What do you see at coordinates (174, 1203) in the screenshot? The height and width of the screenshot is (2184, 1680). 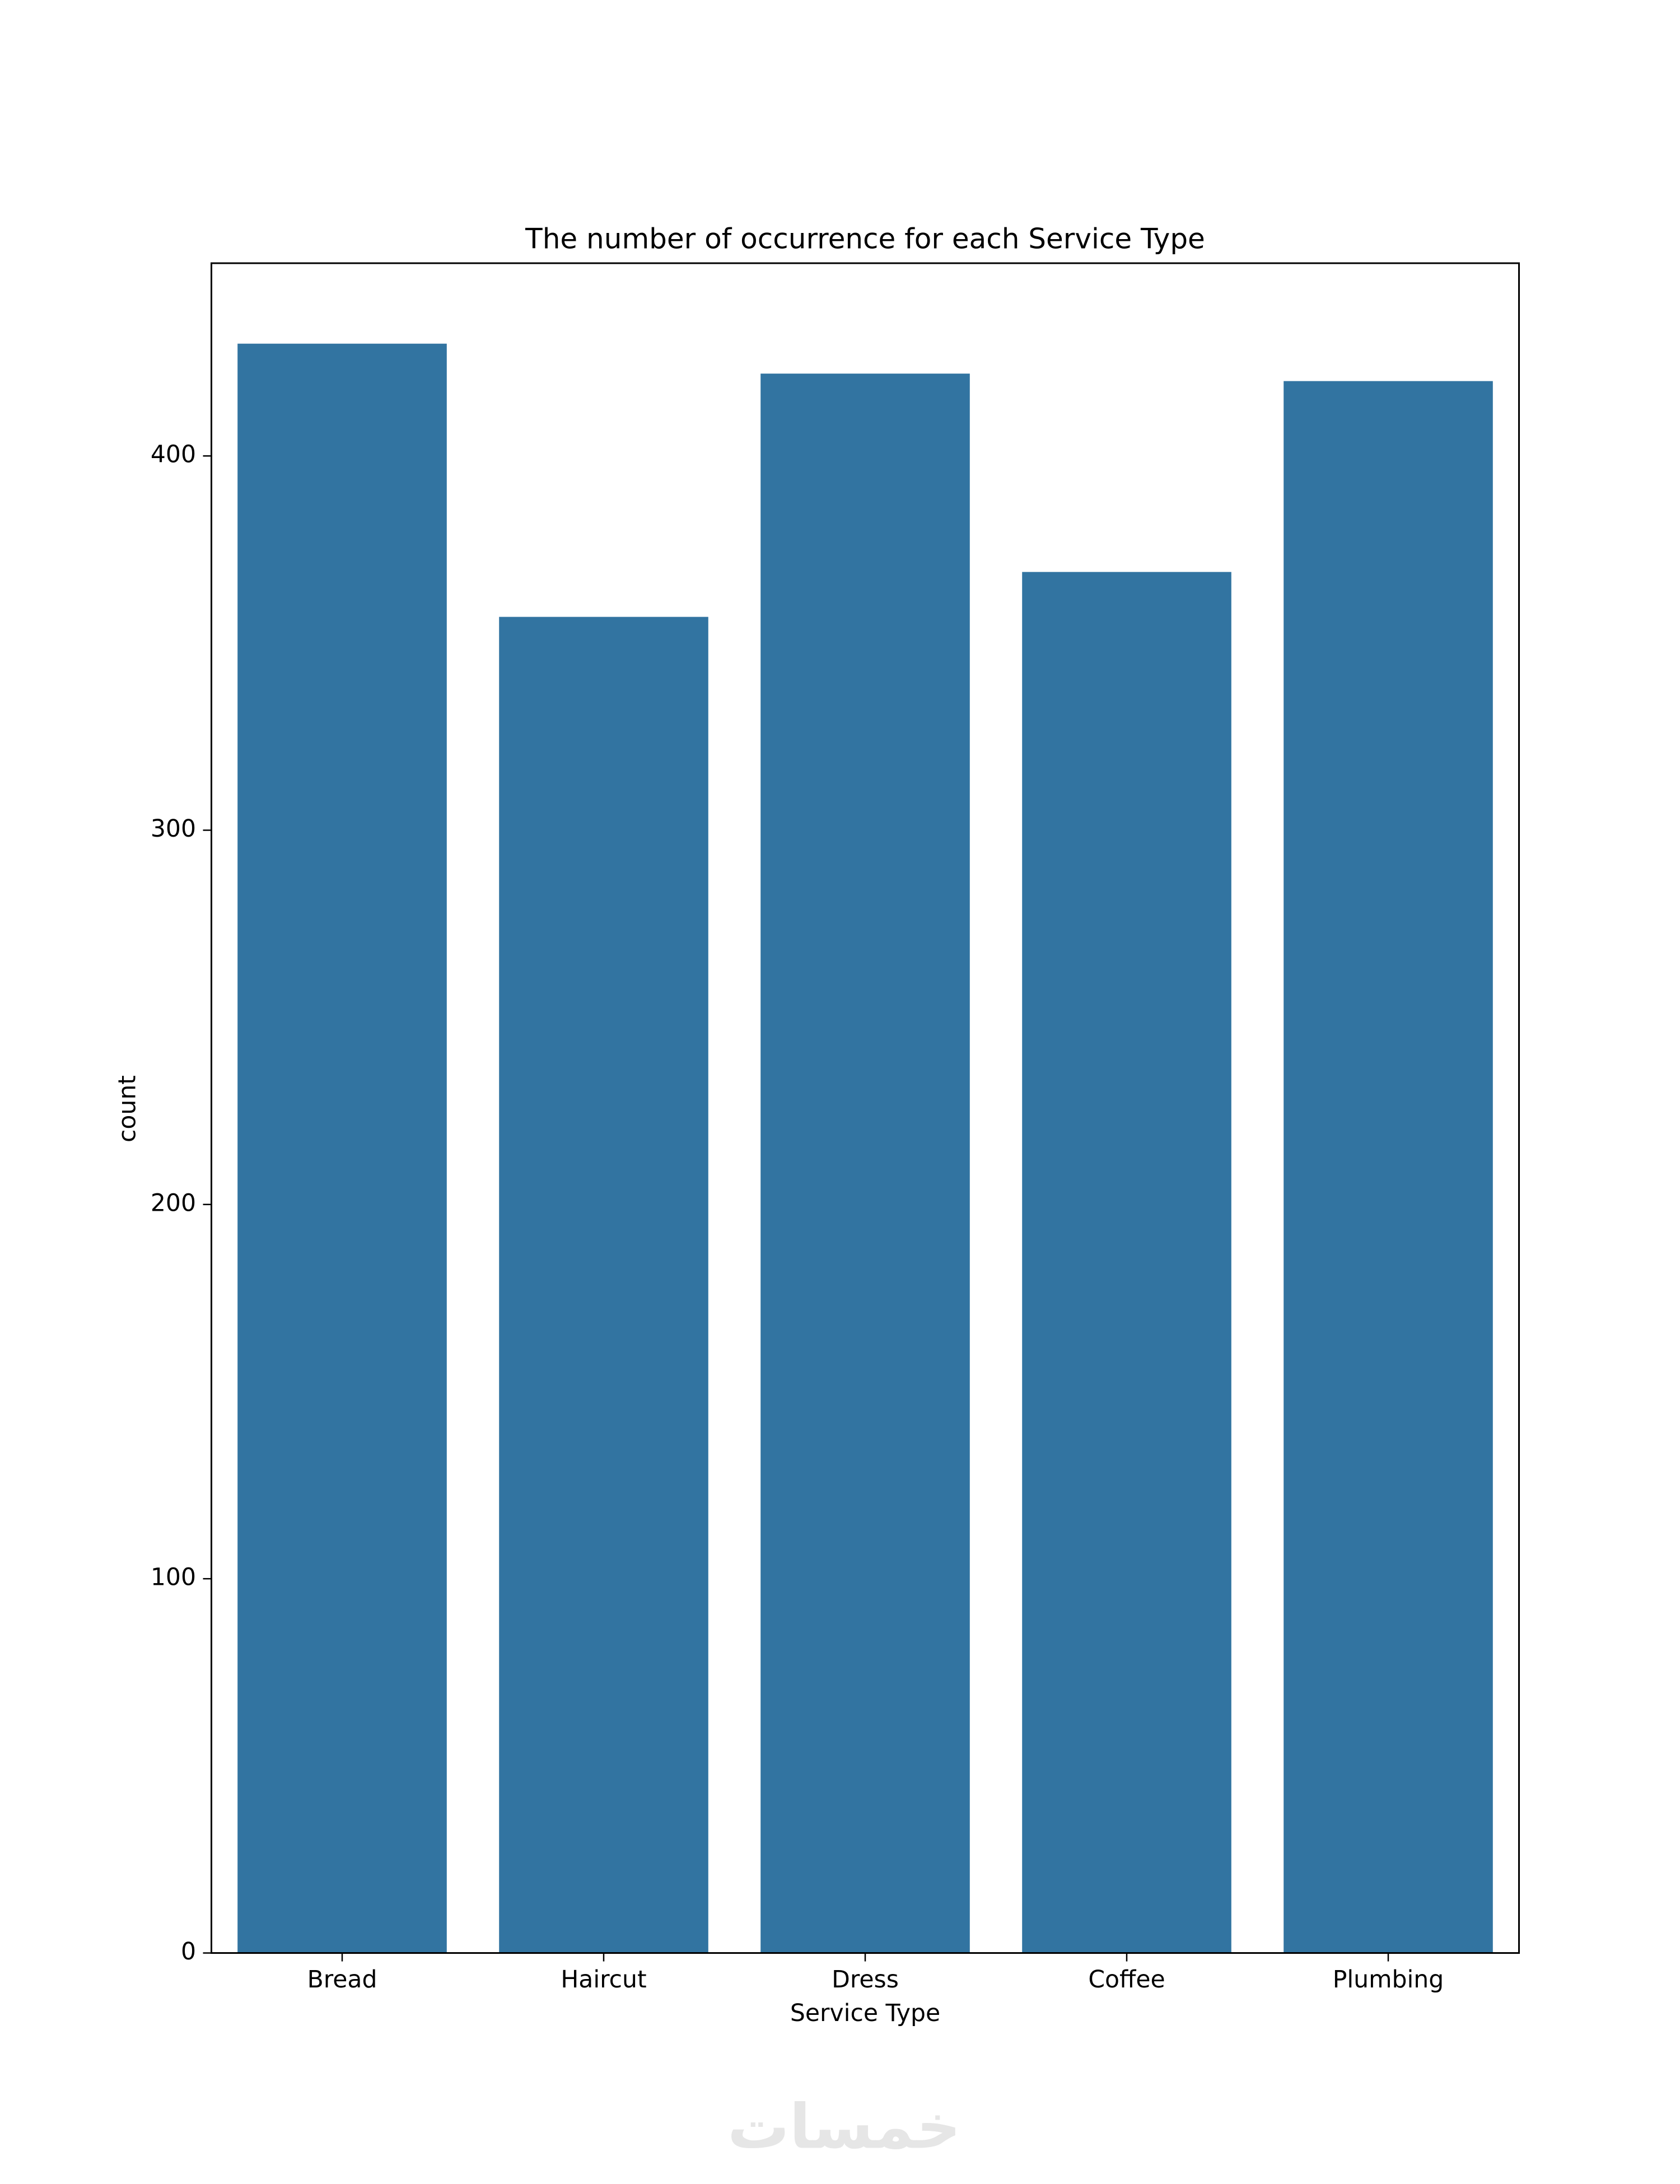 I see `y-tick-label: 200` at bounding box center [174, 1203].